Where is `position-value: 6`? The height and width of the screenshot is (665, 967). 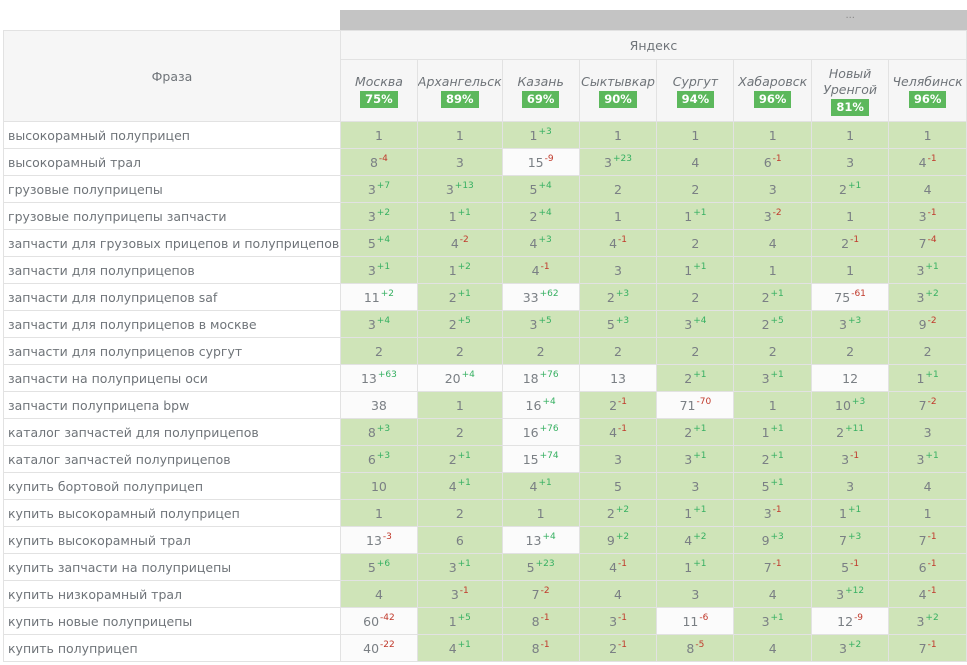 position-value: 6 is located at coordinates (767, 162).